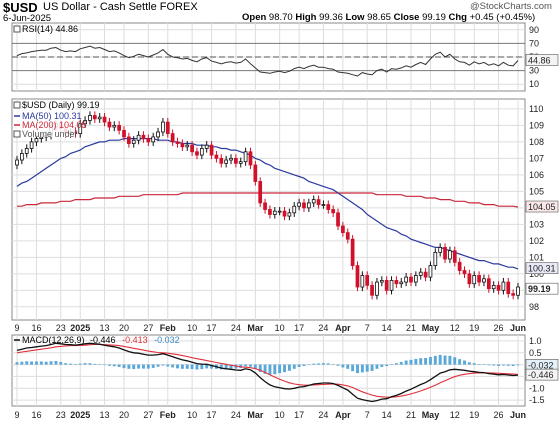 The width and height of the screenshot is (560, 424). Describe the element at coordinates (61, 415) in the screenshot. I see `macd-x-tick-label: 23` at that location.